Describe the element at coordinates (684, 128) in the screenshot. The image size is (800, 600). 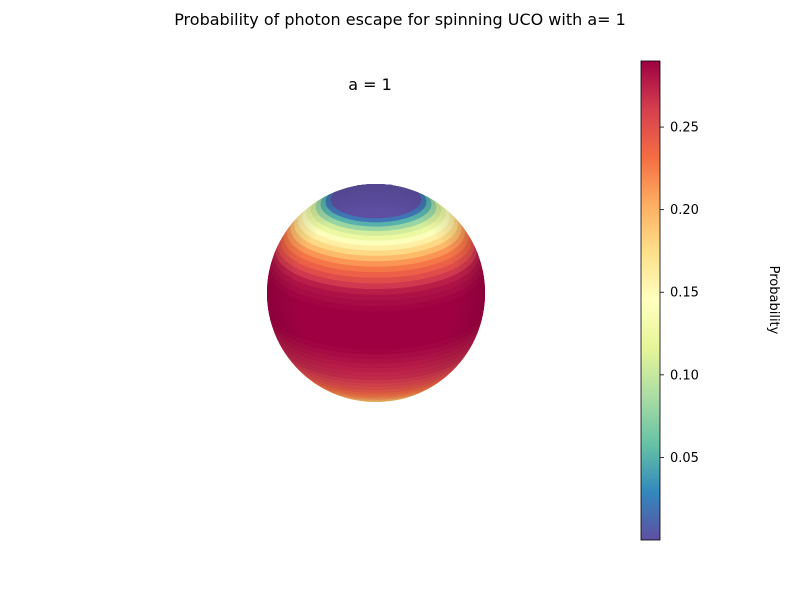
I see `colorbar-tick-label: 0.25` at that location.